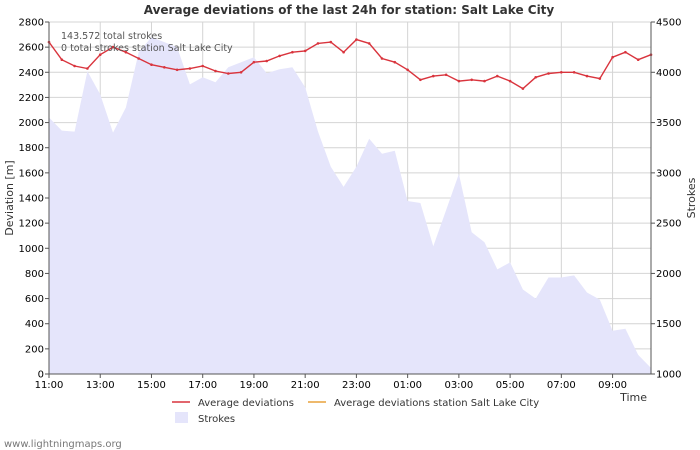  I want to click on y-tick-label: 1400, so click(31, 199).